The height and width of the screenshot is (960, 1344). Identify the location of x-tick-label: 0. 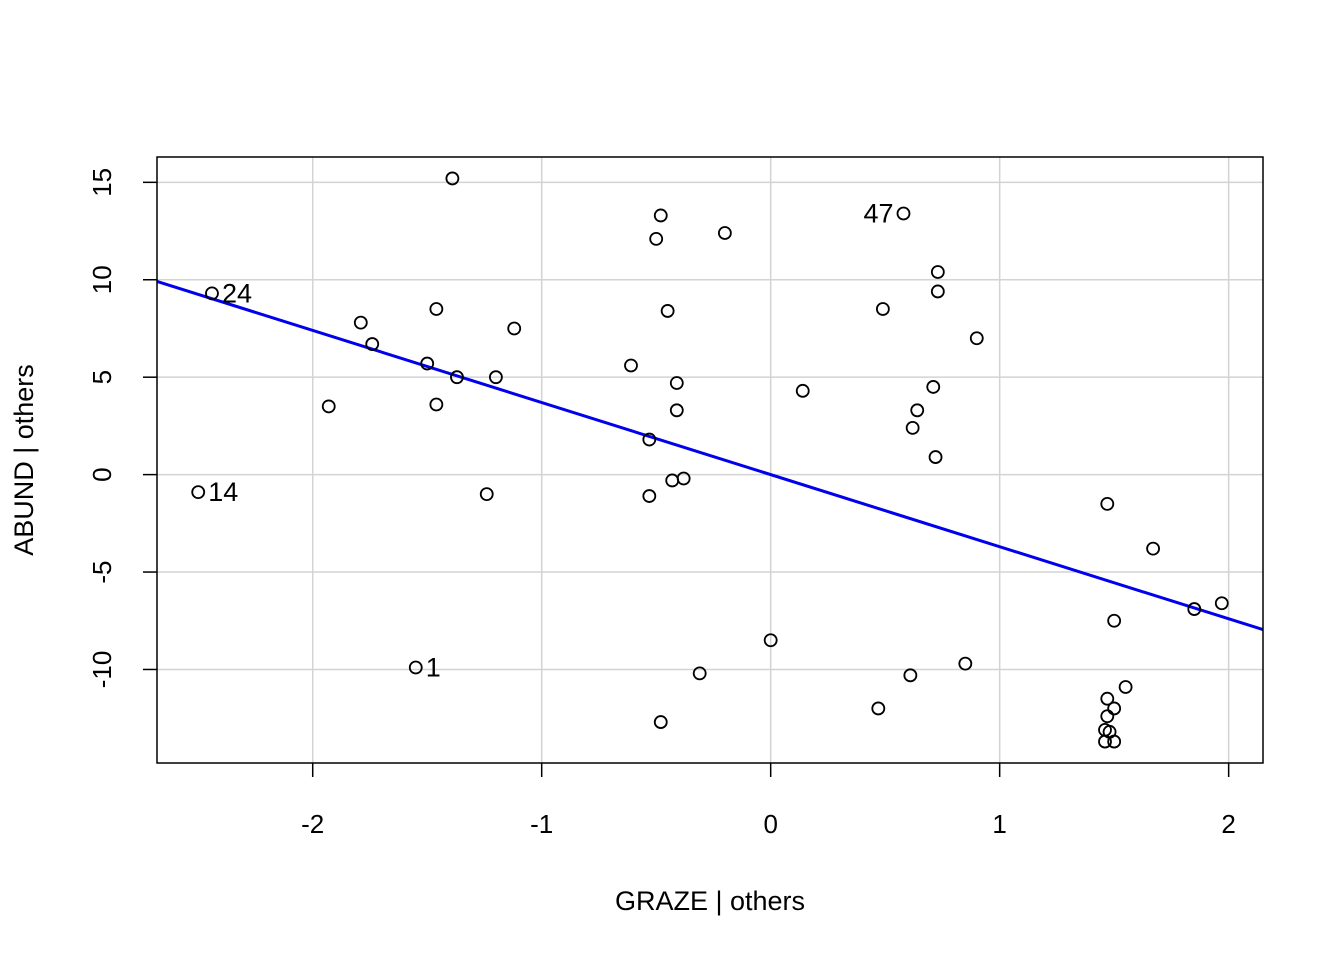
(770, 824).